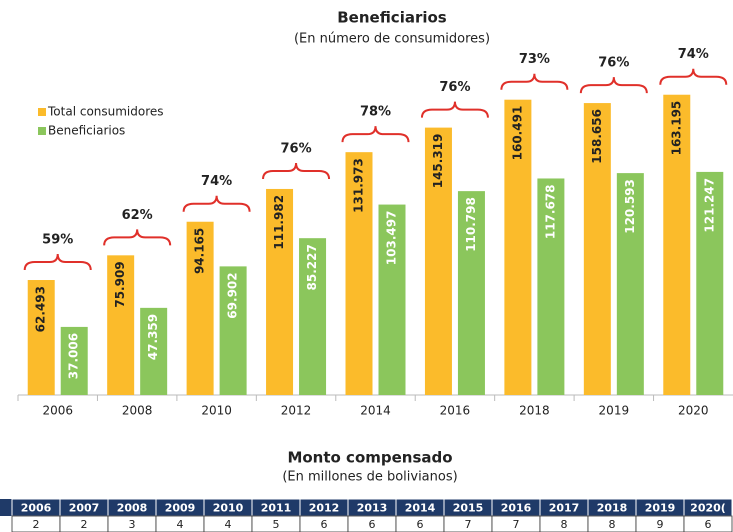  What do you see at coordinates (516, 508) in the screenshot?
I see `header-text: 2016` at bounding box center [516, 508].